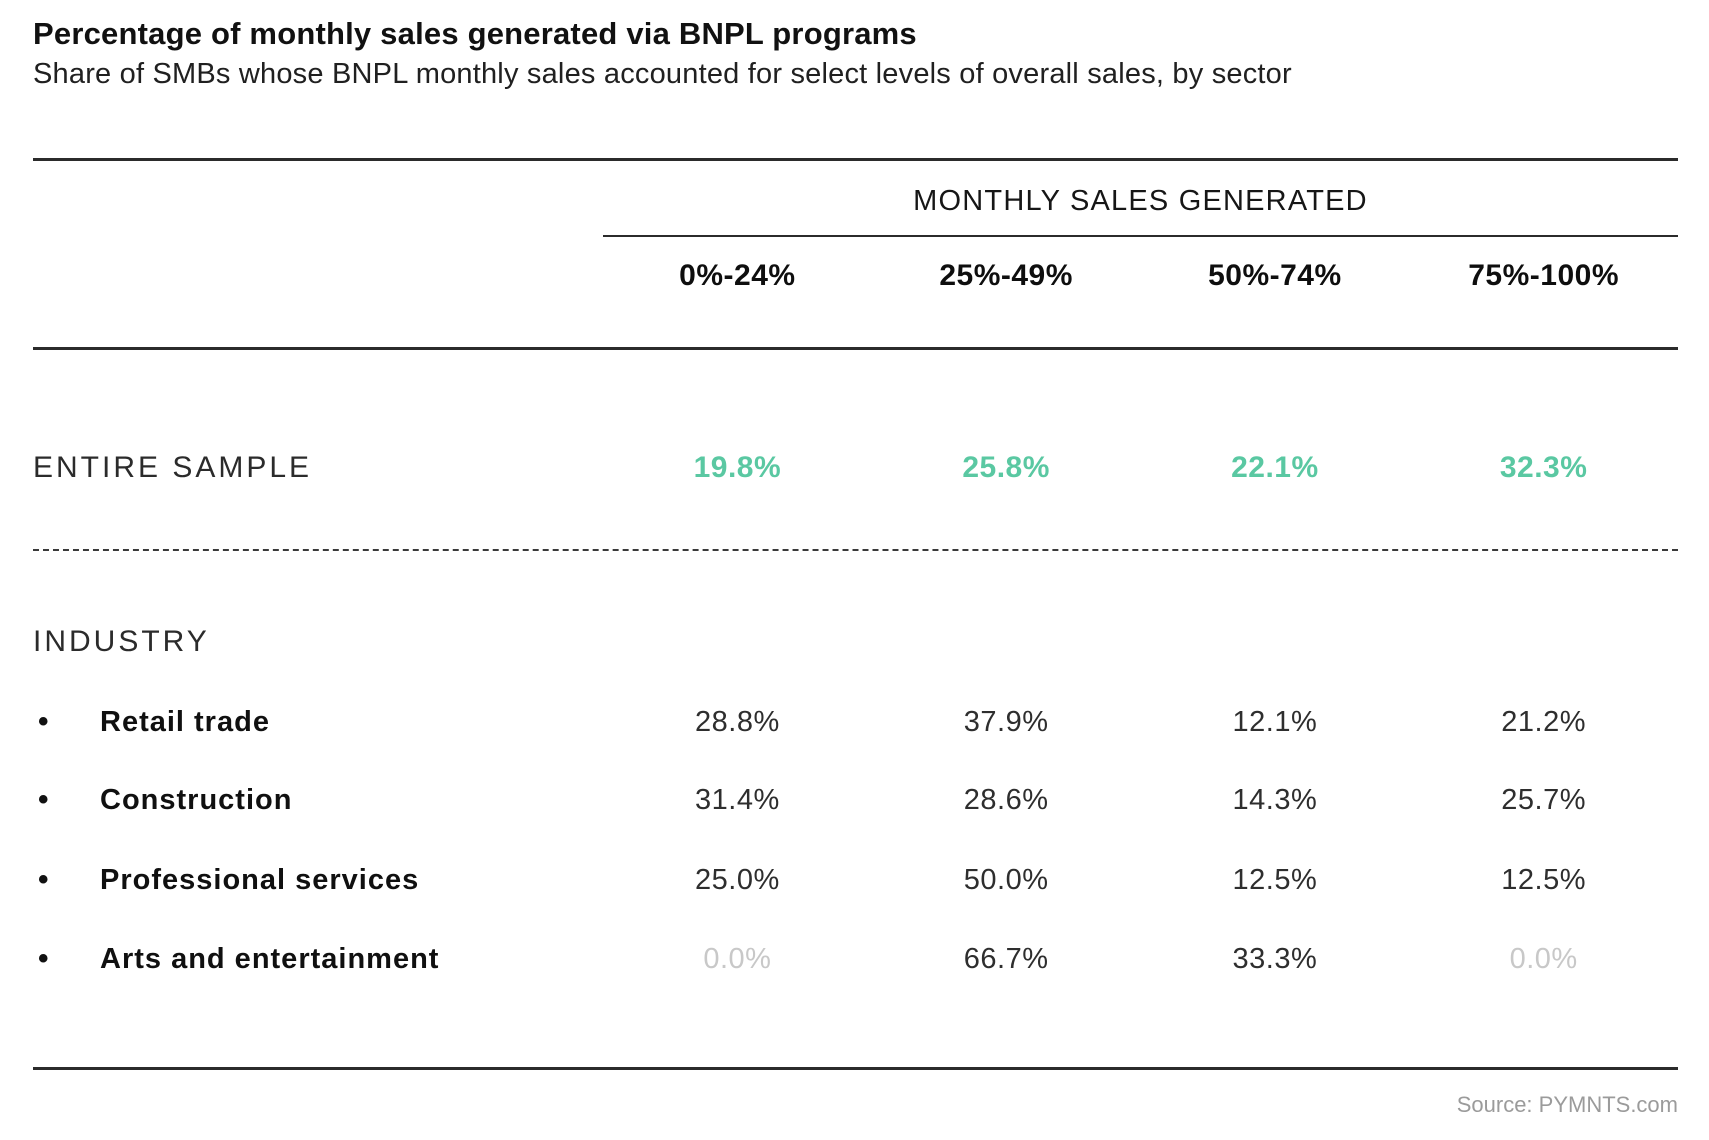 This screenshot has width=1709, height=1140. I want to click on column-header-25-49: 25%-49%, so click(1006, 275).